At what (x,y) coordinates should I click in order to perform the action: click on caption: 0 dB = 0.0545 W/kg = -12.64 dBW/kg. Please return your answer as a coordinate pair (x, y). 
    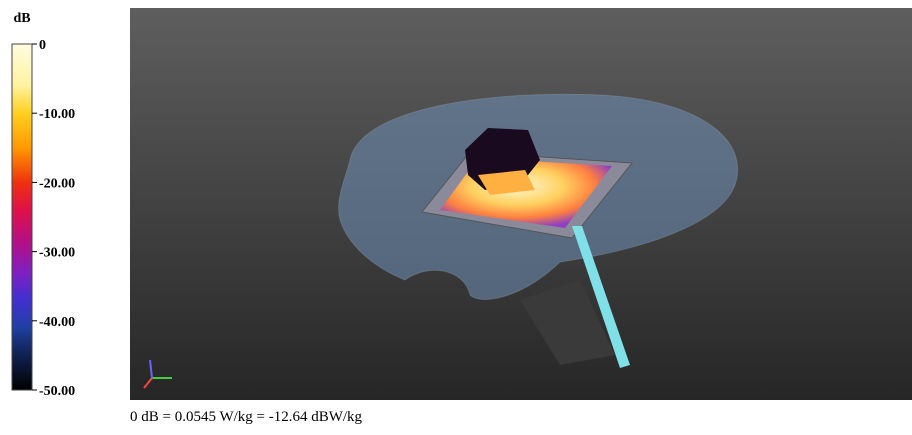
    Looking at the image, I should click on (246, 417).